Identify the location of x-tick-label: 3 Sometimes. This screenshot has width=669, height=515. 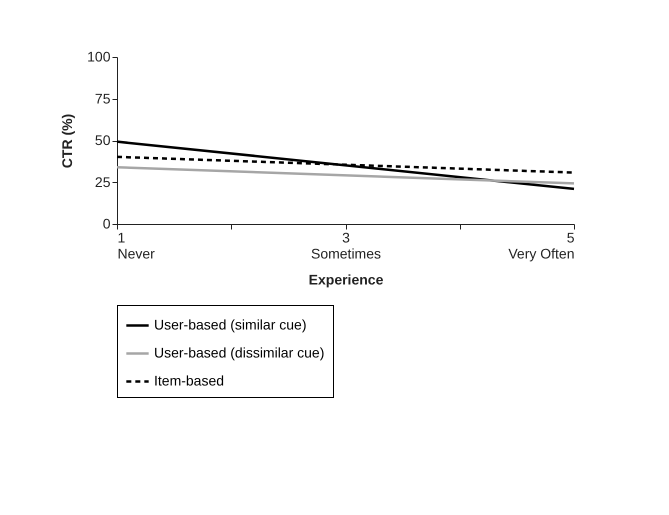
(346, 246).